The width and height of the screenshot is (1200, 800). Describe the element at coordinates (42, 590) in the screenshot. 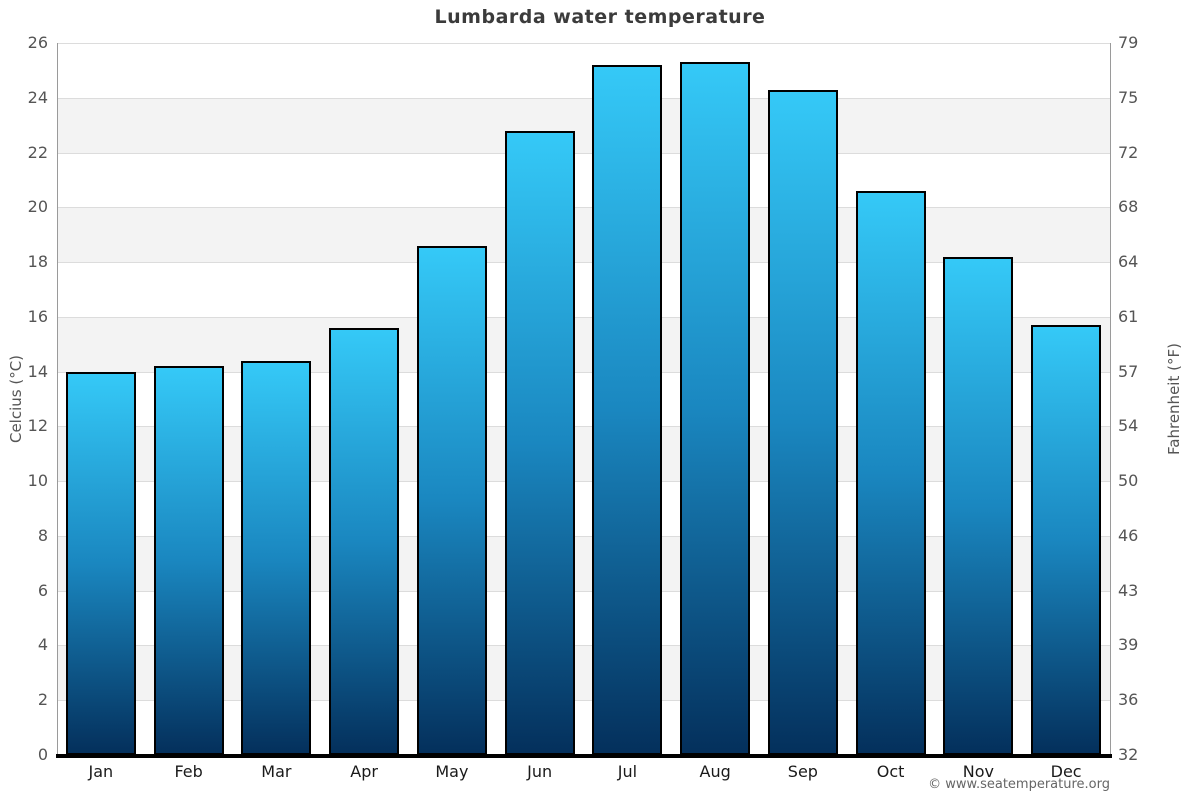

I see `y-tick-celsius-6: 6` at that location.